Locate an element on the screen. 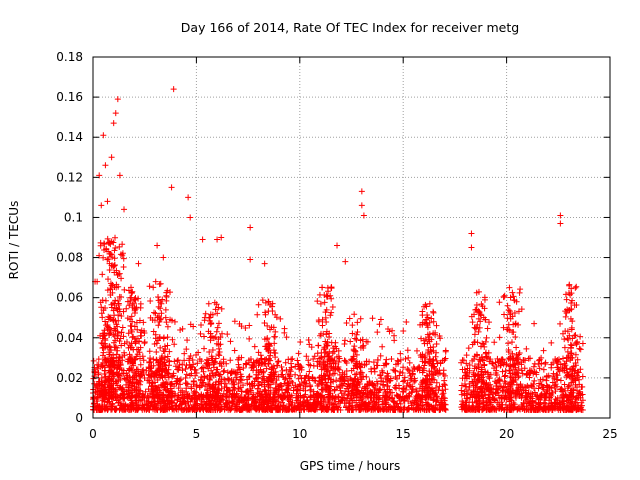 This screenshot has height=480, width=640. y-tick-label: 0.18 is located at coordinates (69, 57).